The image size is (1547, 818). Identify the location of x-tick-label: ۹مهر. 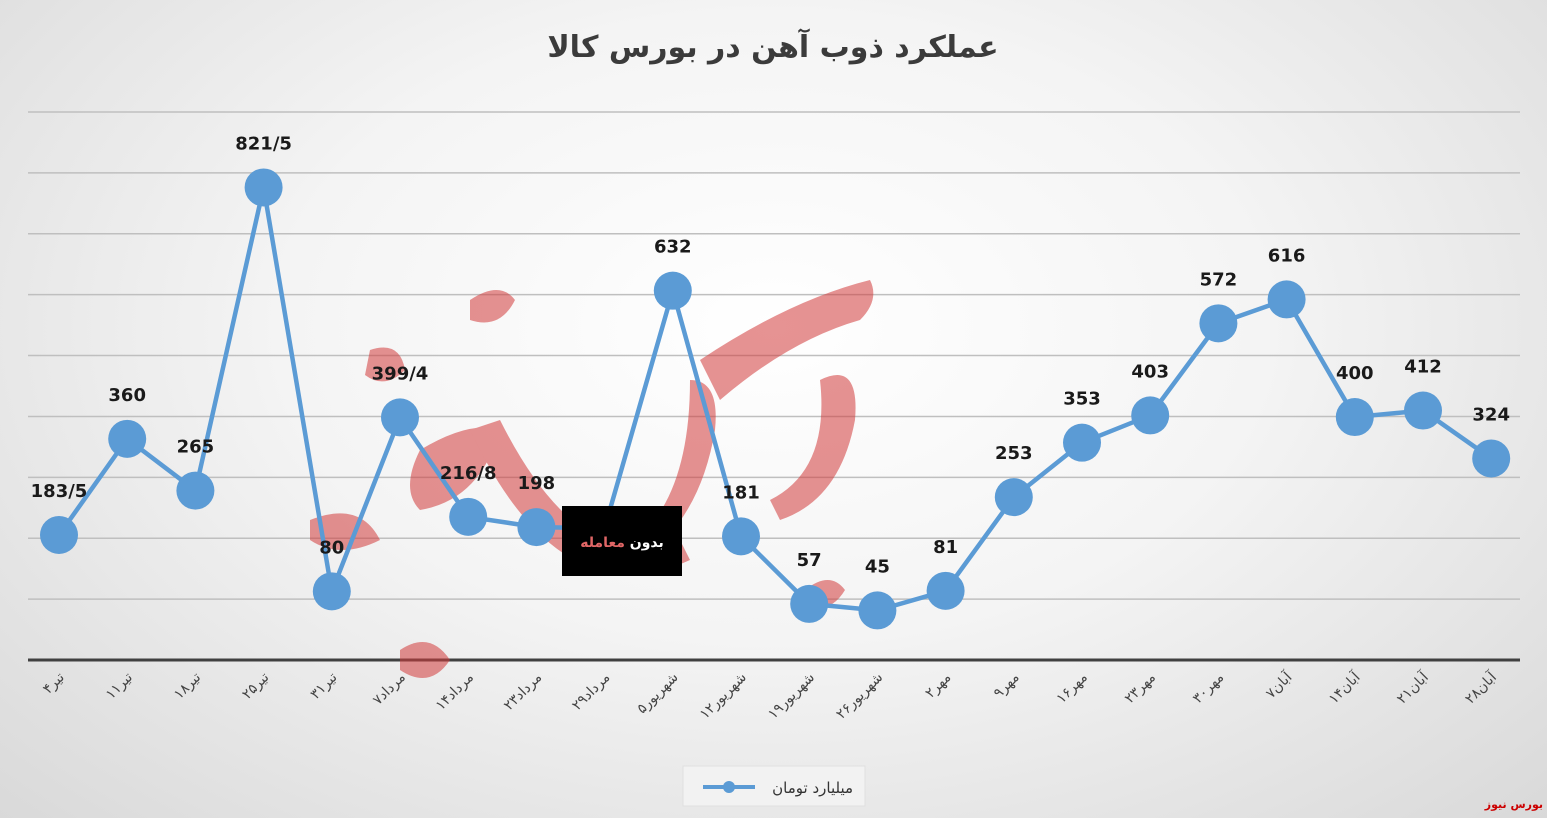
(1007, 686).